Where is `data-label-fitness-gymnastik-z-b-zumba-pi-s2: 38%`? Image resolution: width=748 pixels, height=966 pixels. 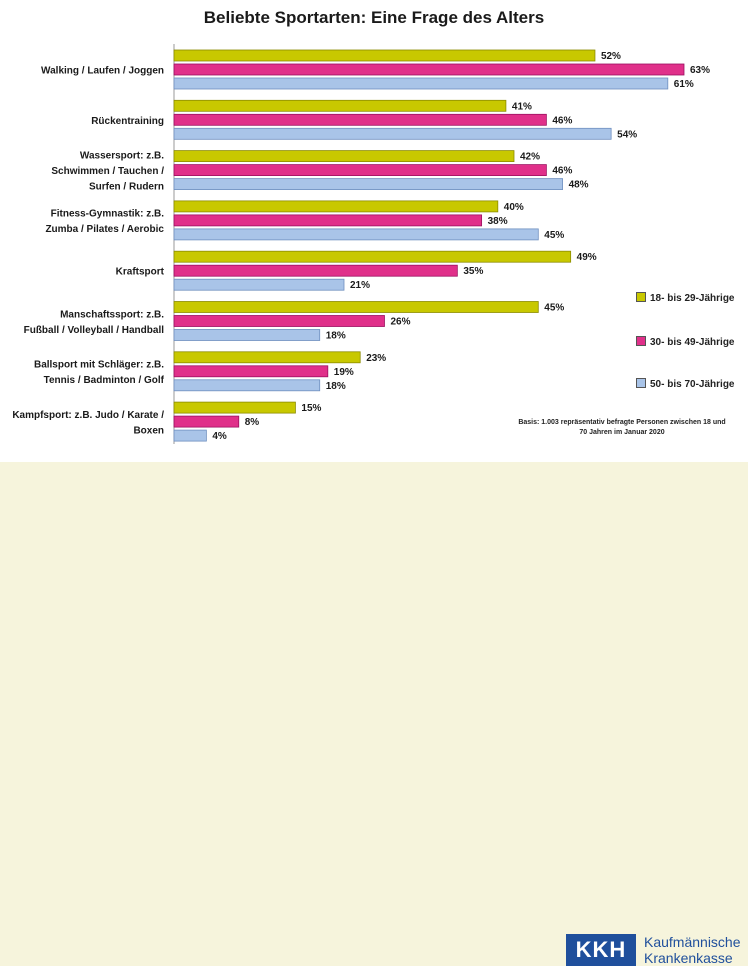 data-label-fitness-gymnastik-z-b-zumba-pi-s2: 38% is located at coordinates (498, 221).